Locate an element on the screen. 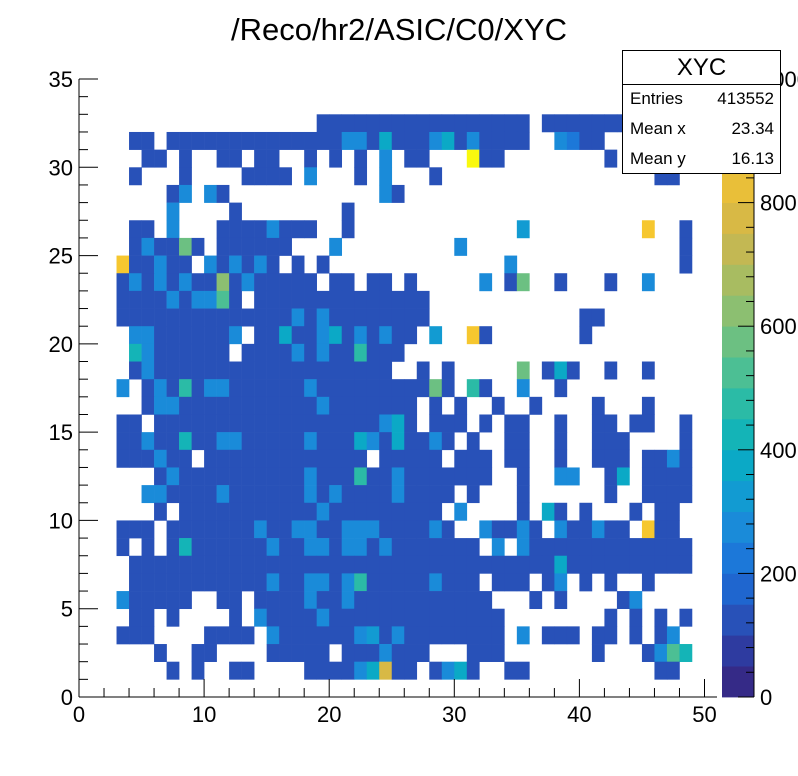  y-tick-label: 25 is located at coordinates (61, 256).